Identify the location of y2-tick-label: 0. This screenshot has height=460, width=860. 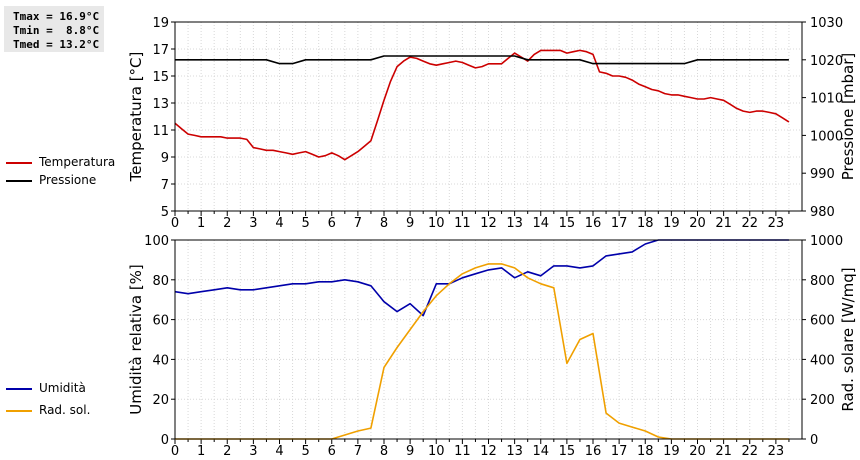
(814, 440).